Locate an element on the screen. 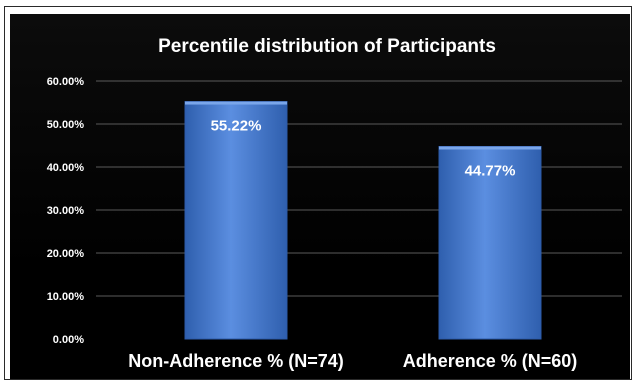 This screenshot has height=385, width=638. category-labels: Non-Adherence % (N=74) Adherence % (N=60) is located at coordinates (352, 361).